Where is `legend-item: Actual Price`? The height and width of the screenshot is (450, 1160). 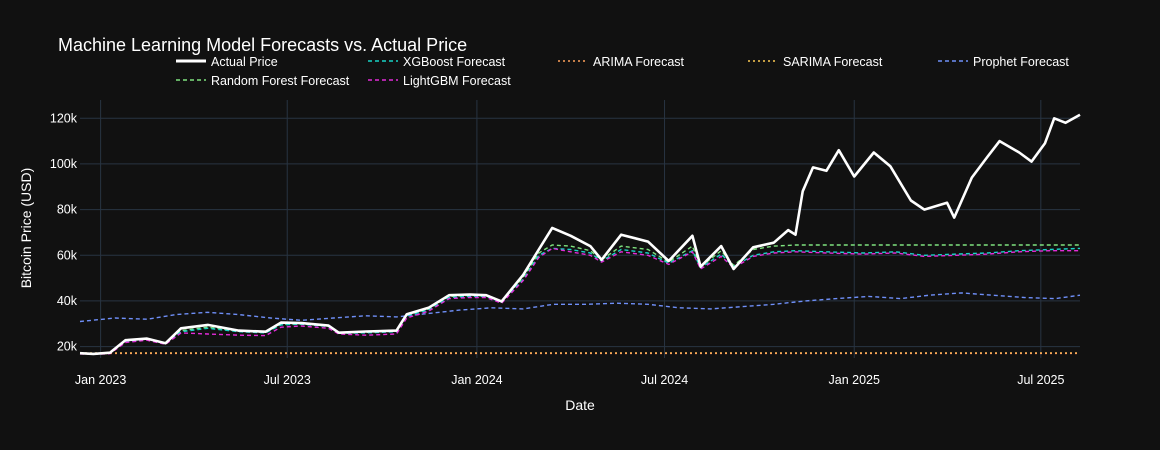
legend-item: Actual Price is located at coordinates (227, 62).